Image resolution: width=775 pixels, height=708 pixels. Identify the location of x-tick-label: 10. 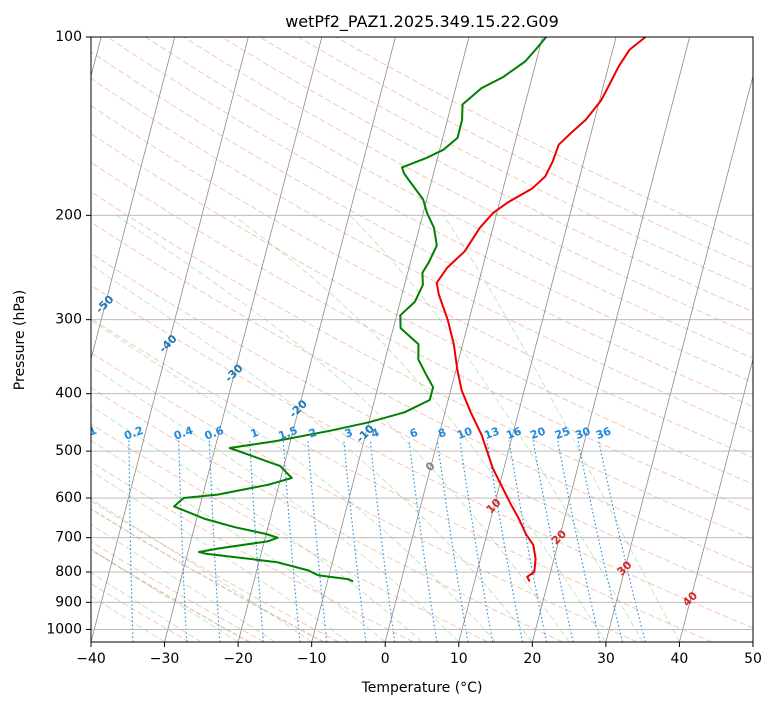
(459, 659).